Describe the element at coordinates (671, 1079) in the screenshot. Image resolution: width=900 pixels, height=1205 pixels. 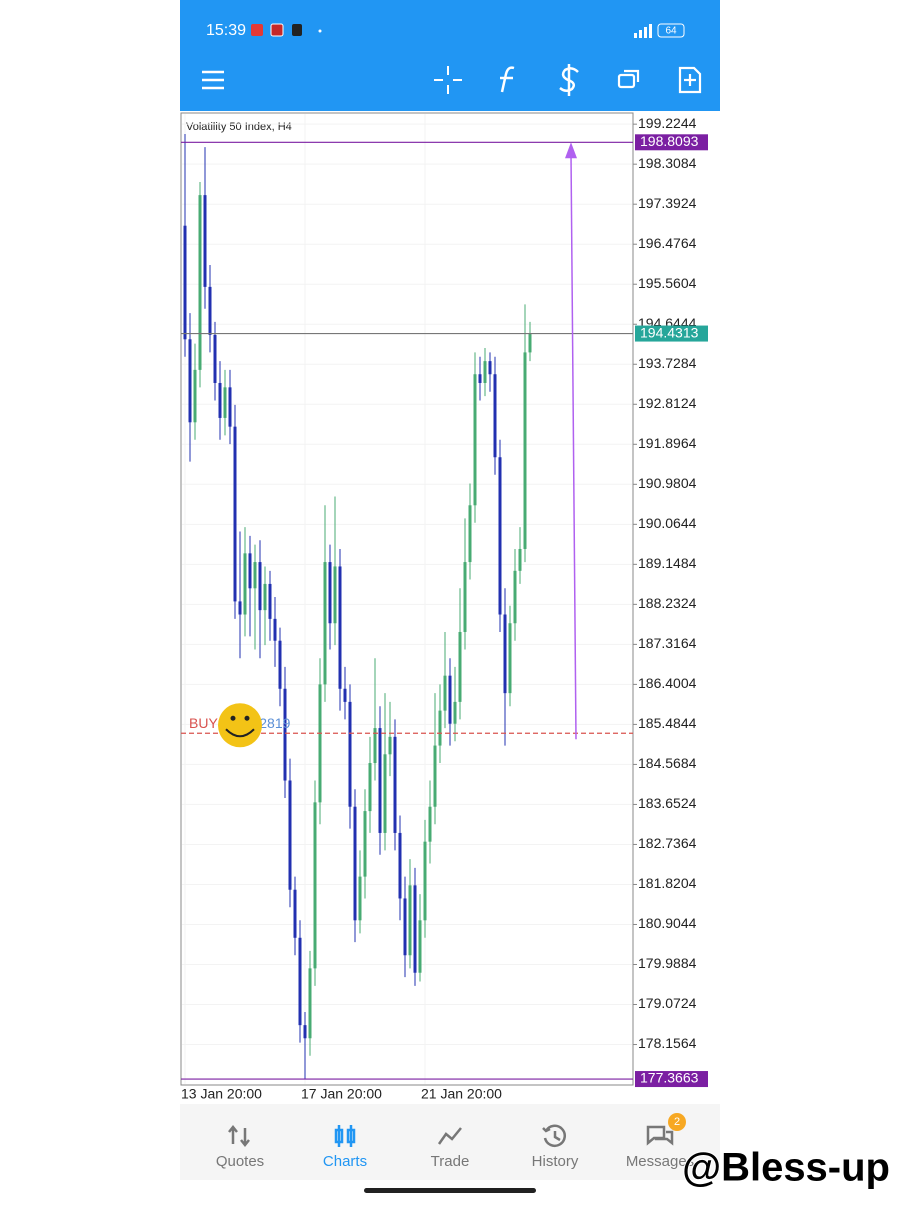
I see `price-label-bg` at that location.